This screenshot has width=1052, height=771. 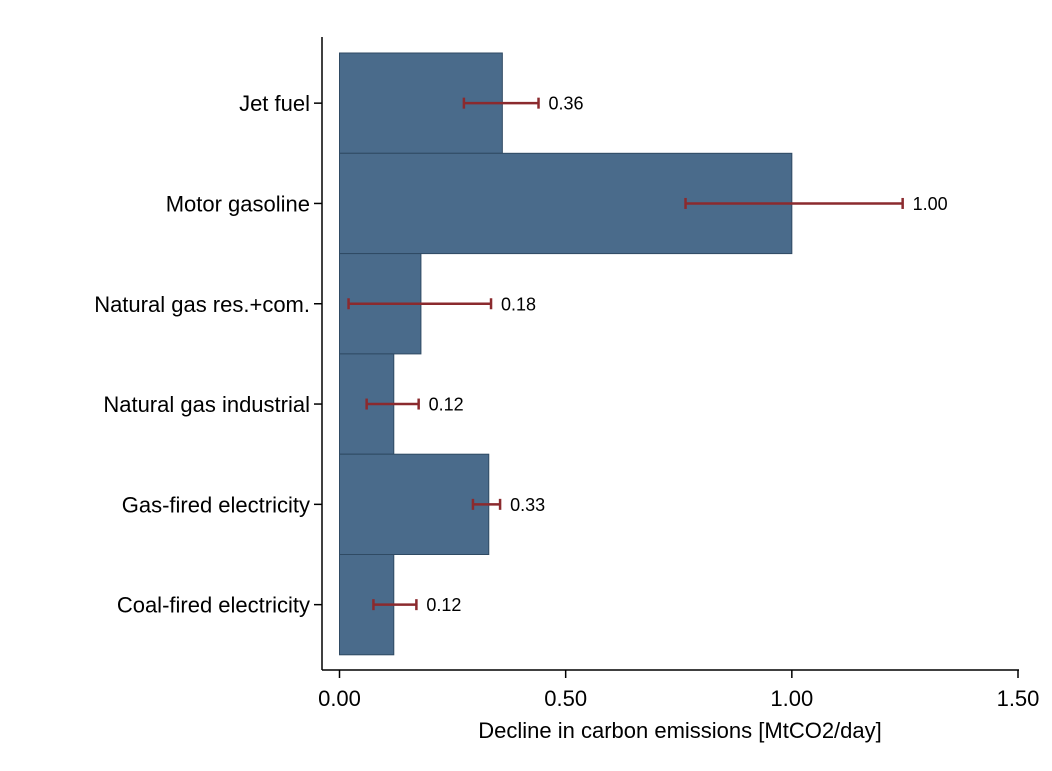 I want to click on x-tick-label: 0.00, so click(x=339, y=698).